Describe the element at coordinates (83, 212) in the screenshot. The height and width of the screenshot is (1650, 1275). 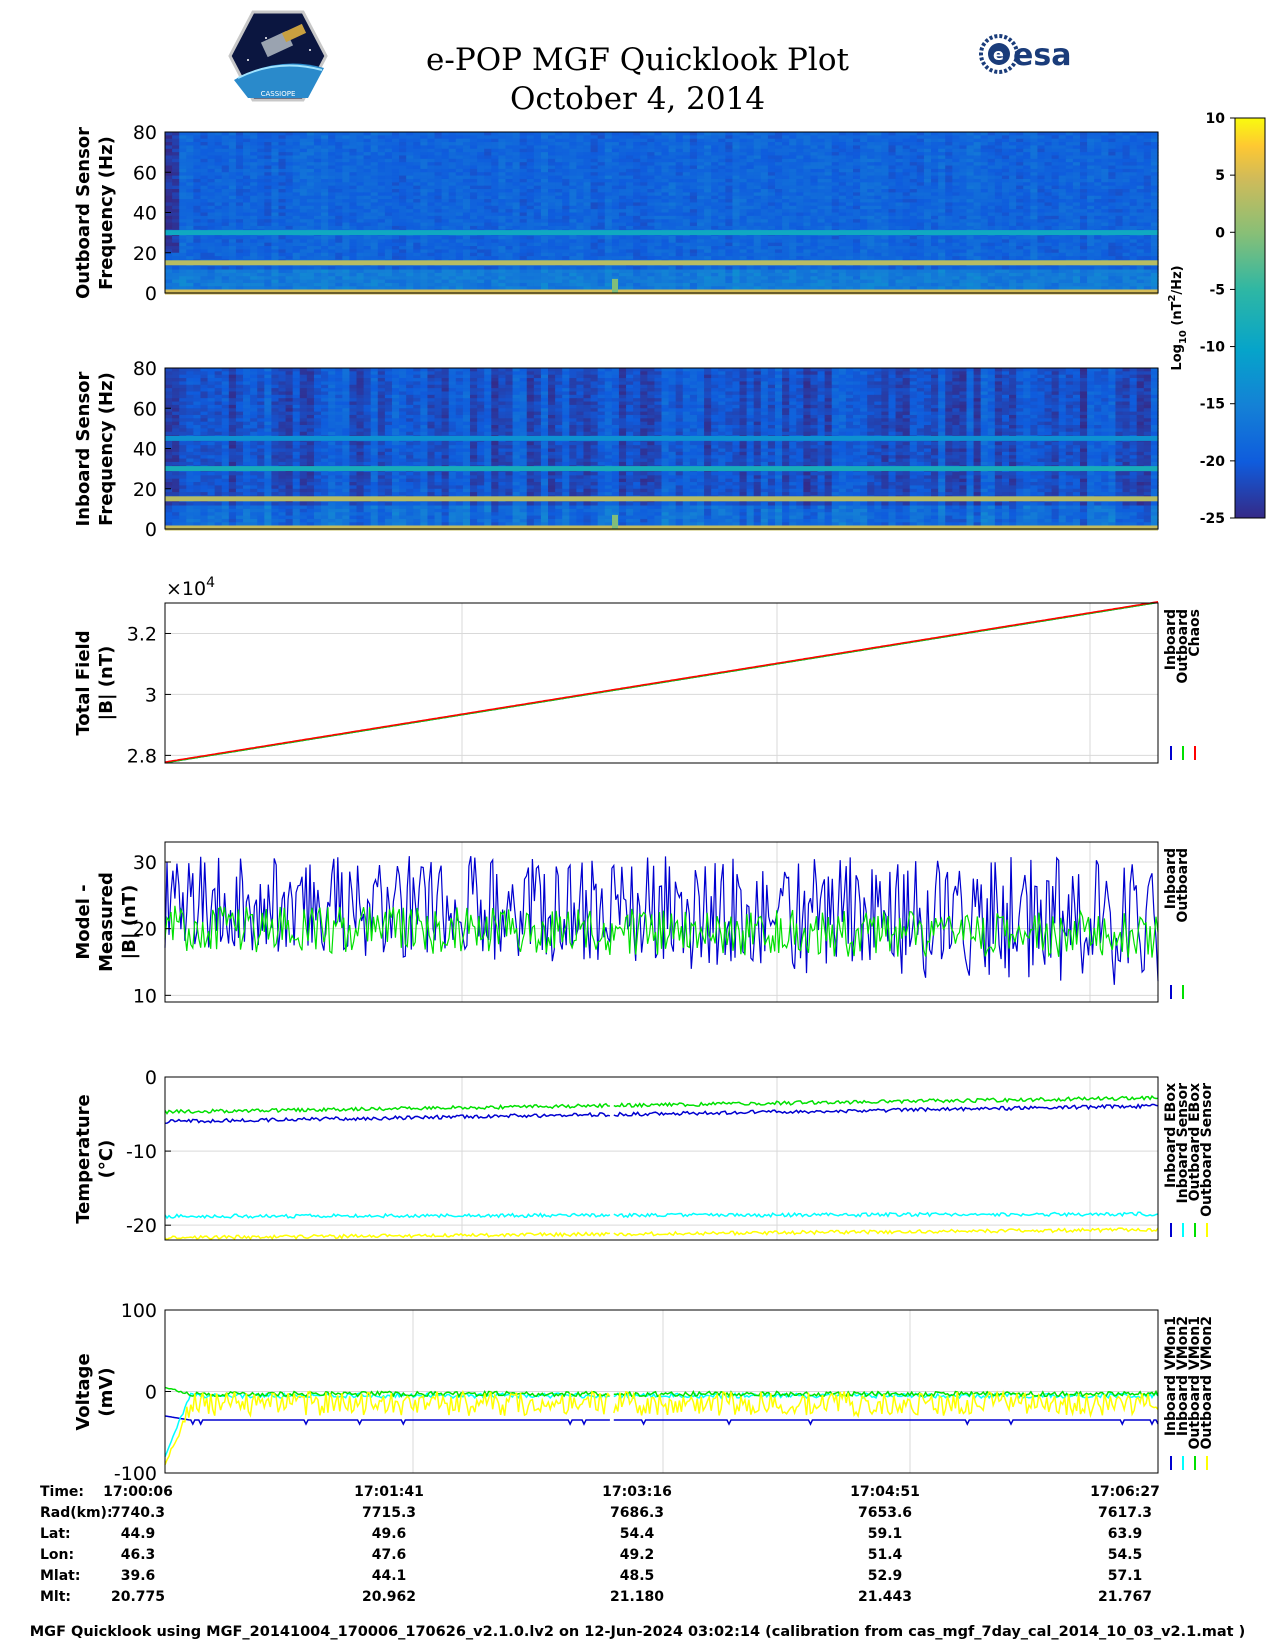
I see `y-axis-label-line: Outboard Sensor` at that location.